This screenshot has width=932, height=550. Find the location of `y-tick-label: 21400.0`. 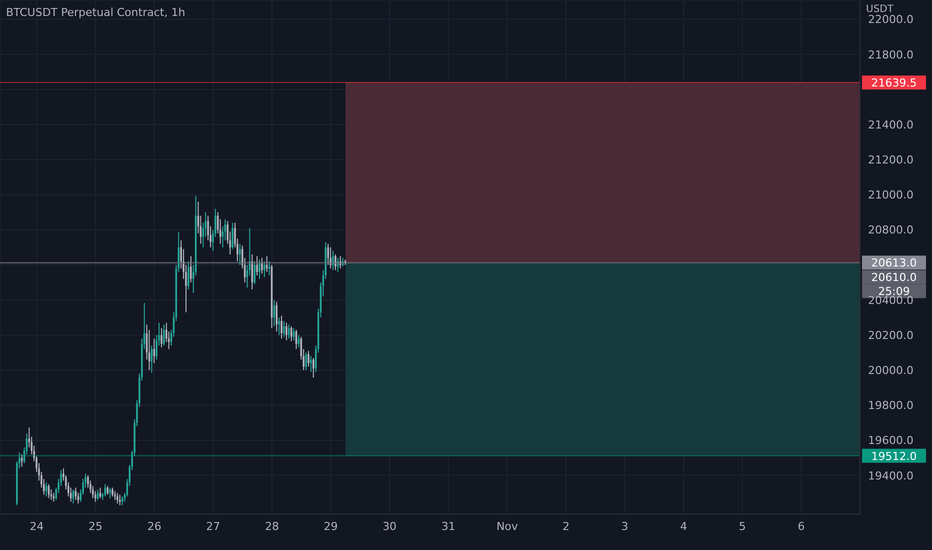

y-tick-label: 21400.0 is located at coordinates (891, 125).